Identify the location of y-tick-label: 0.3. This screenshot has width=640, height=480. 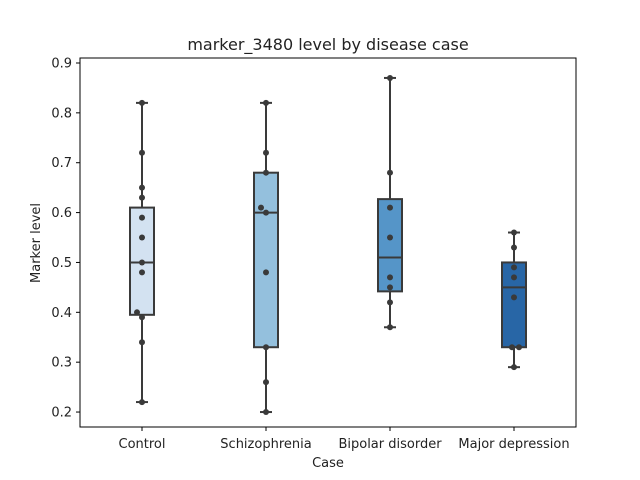
(61, 363).